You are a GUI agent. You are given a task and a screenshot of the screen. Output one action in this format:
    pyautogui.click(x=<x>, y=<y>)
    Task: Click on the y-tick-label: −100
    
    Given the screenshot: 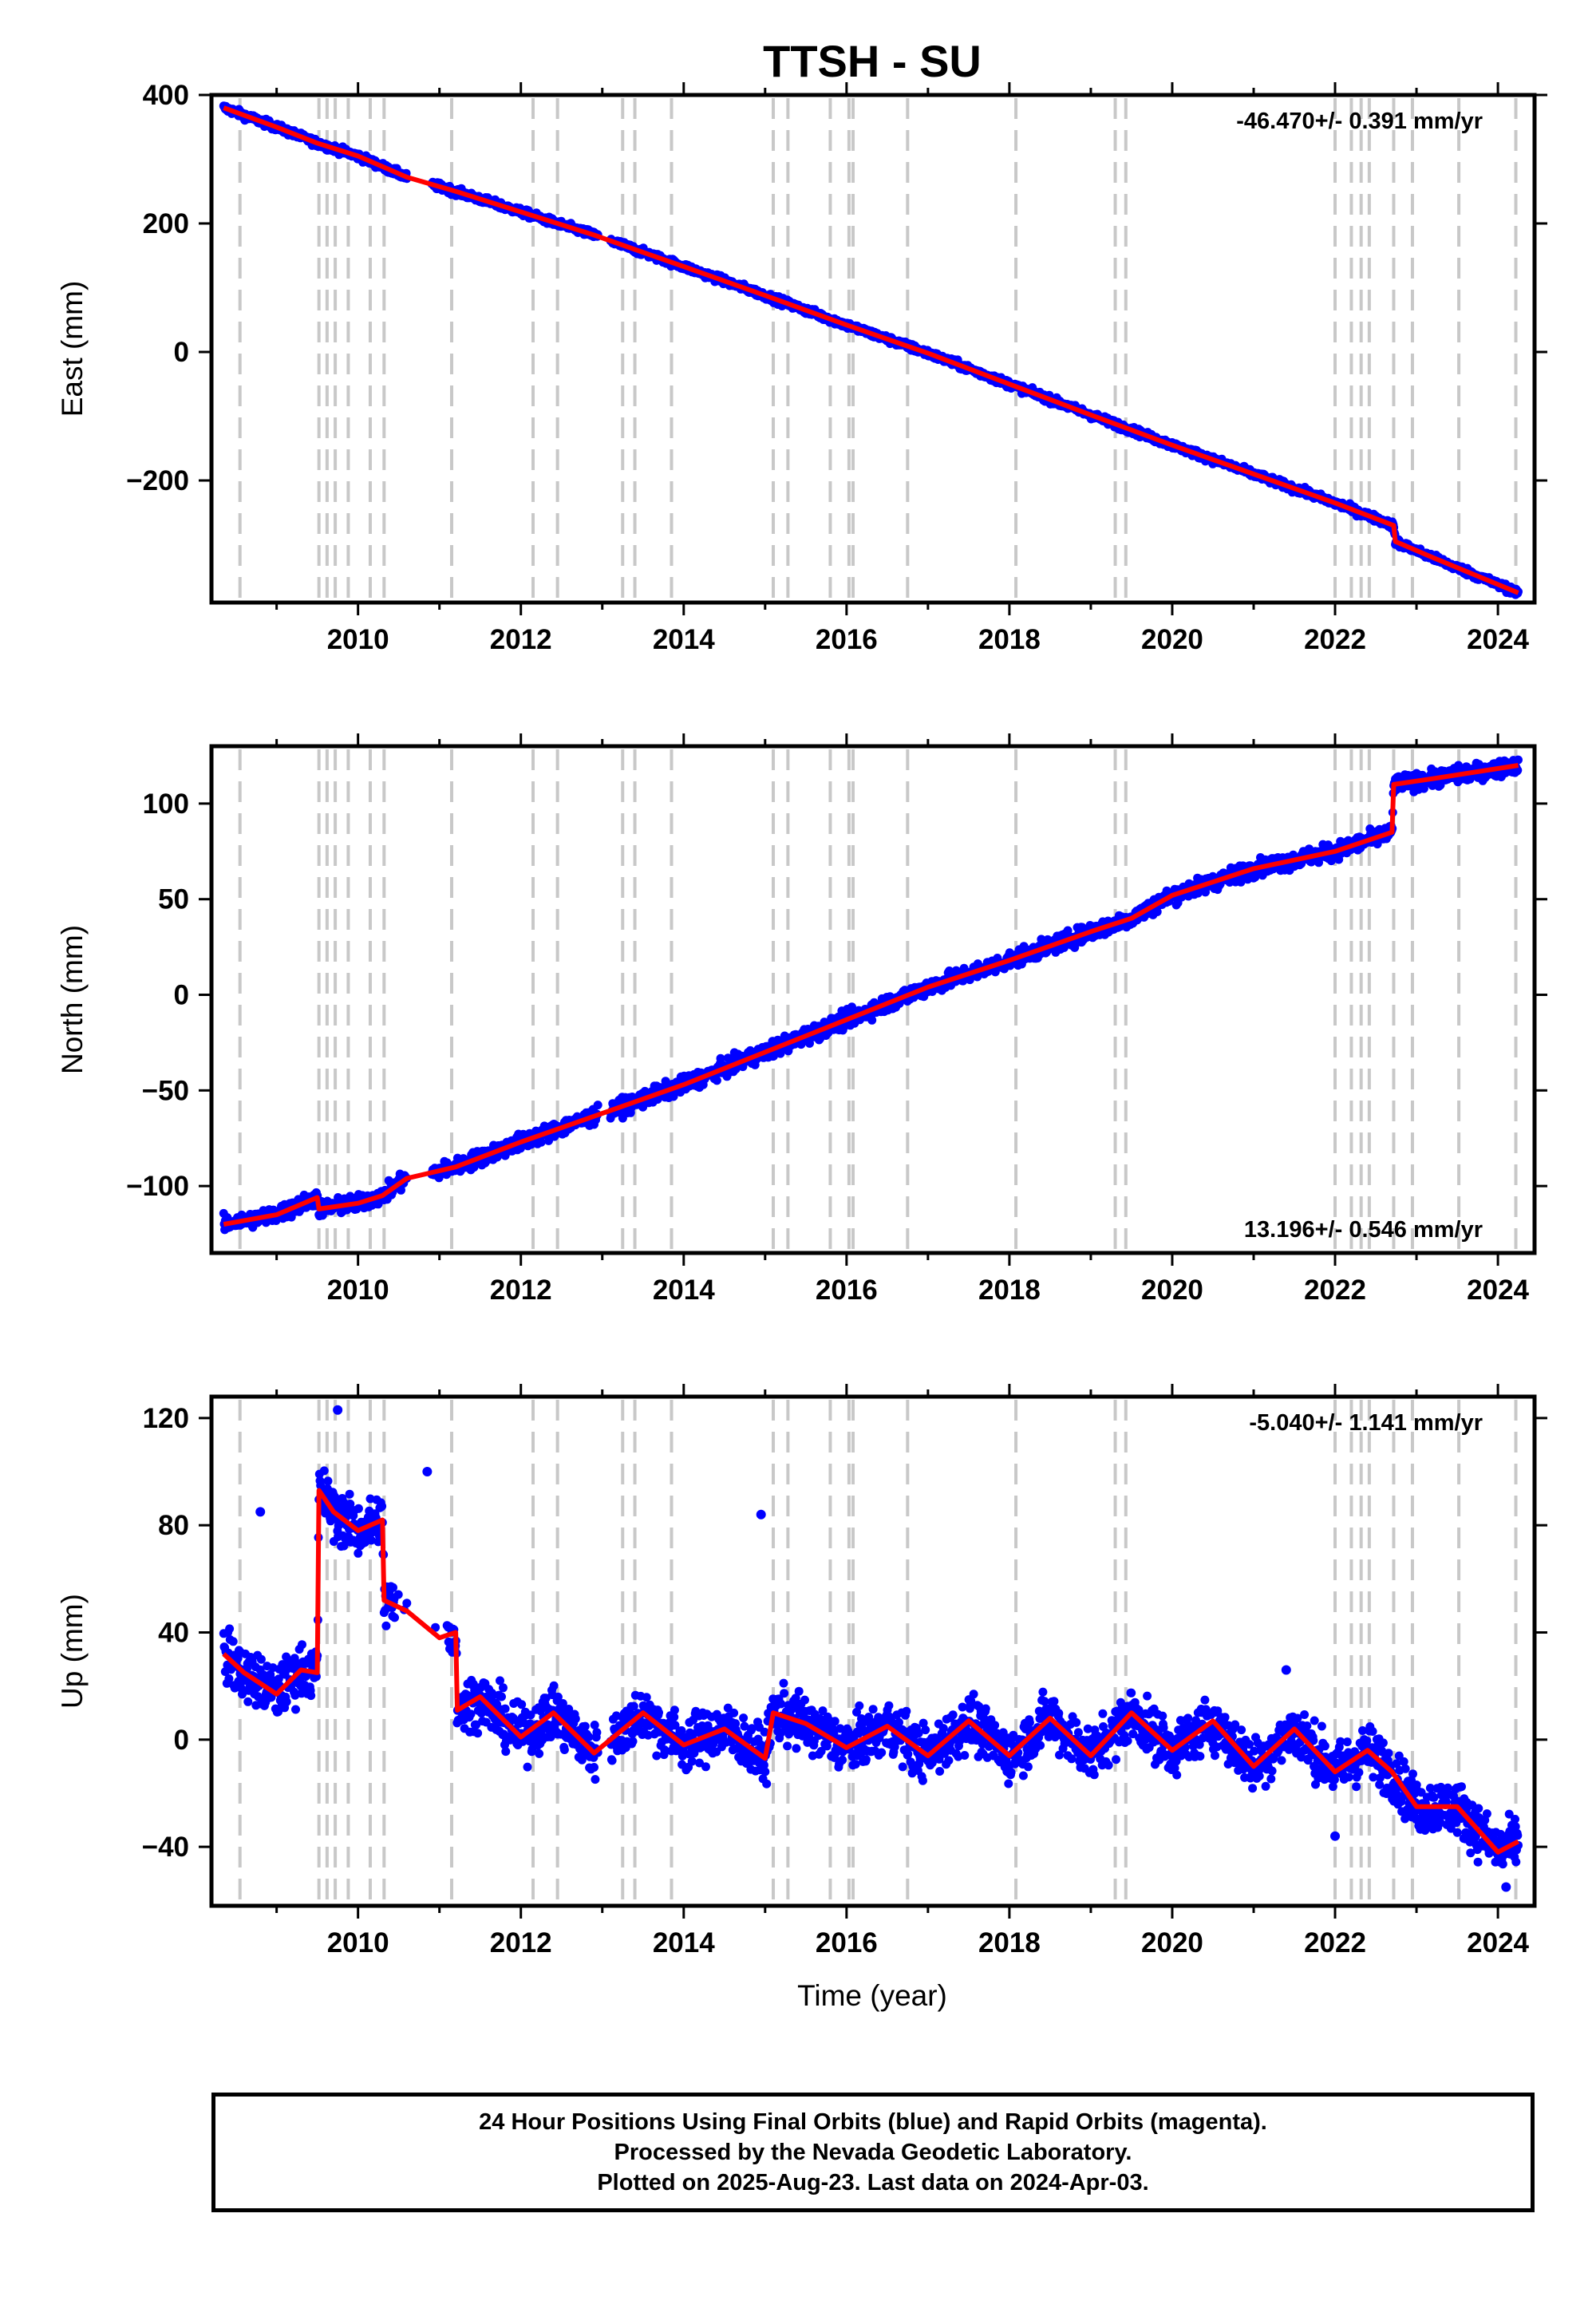 What is the action you would take?
    pyautogui.click(x=157, y=1186)
    